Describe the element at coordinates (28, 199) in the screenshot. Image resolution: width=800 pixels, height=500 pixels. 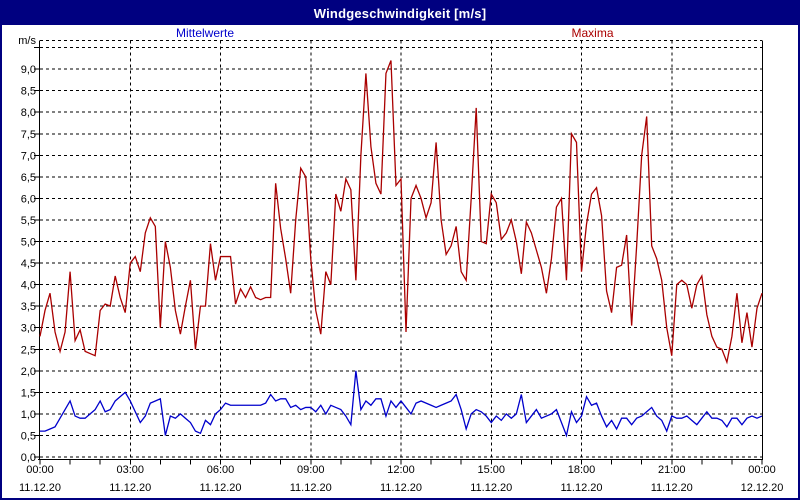
I see `y-tick-label: 6,0` at that location.